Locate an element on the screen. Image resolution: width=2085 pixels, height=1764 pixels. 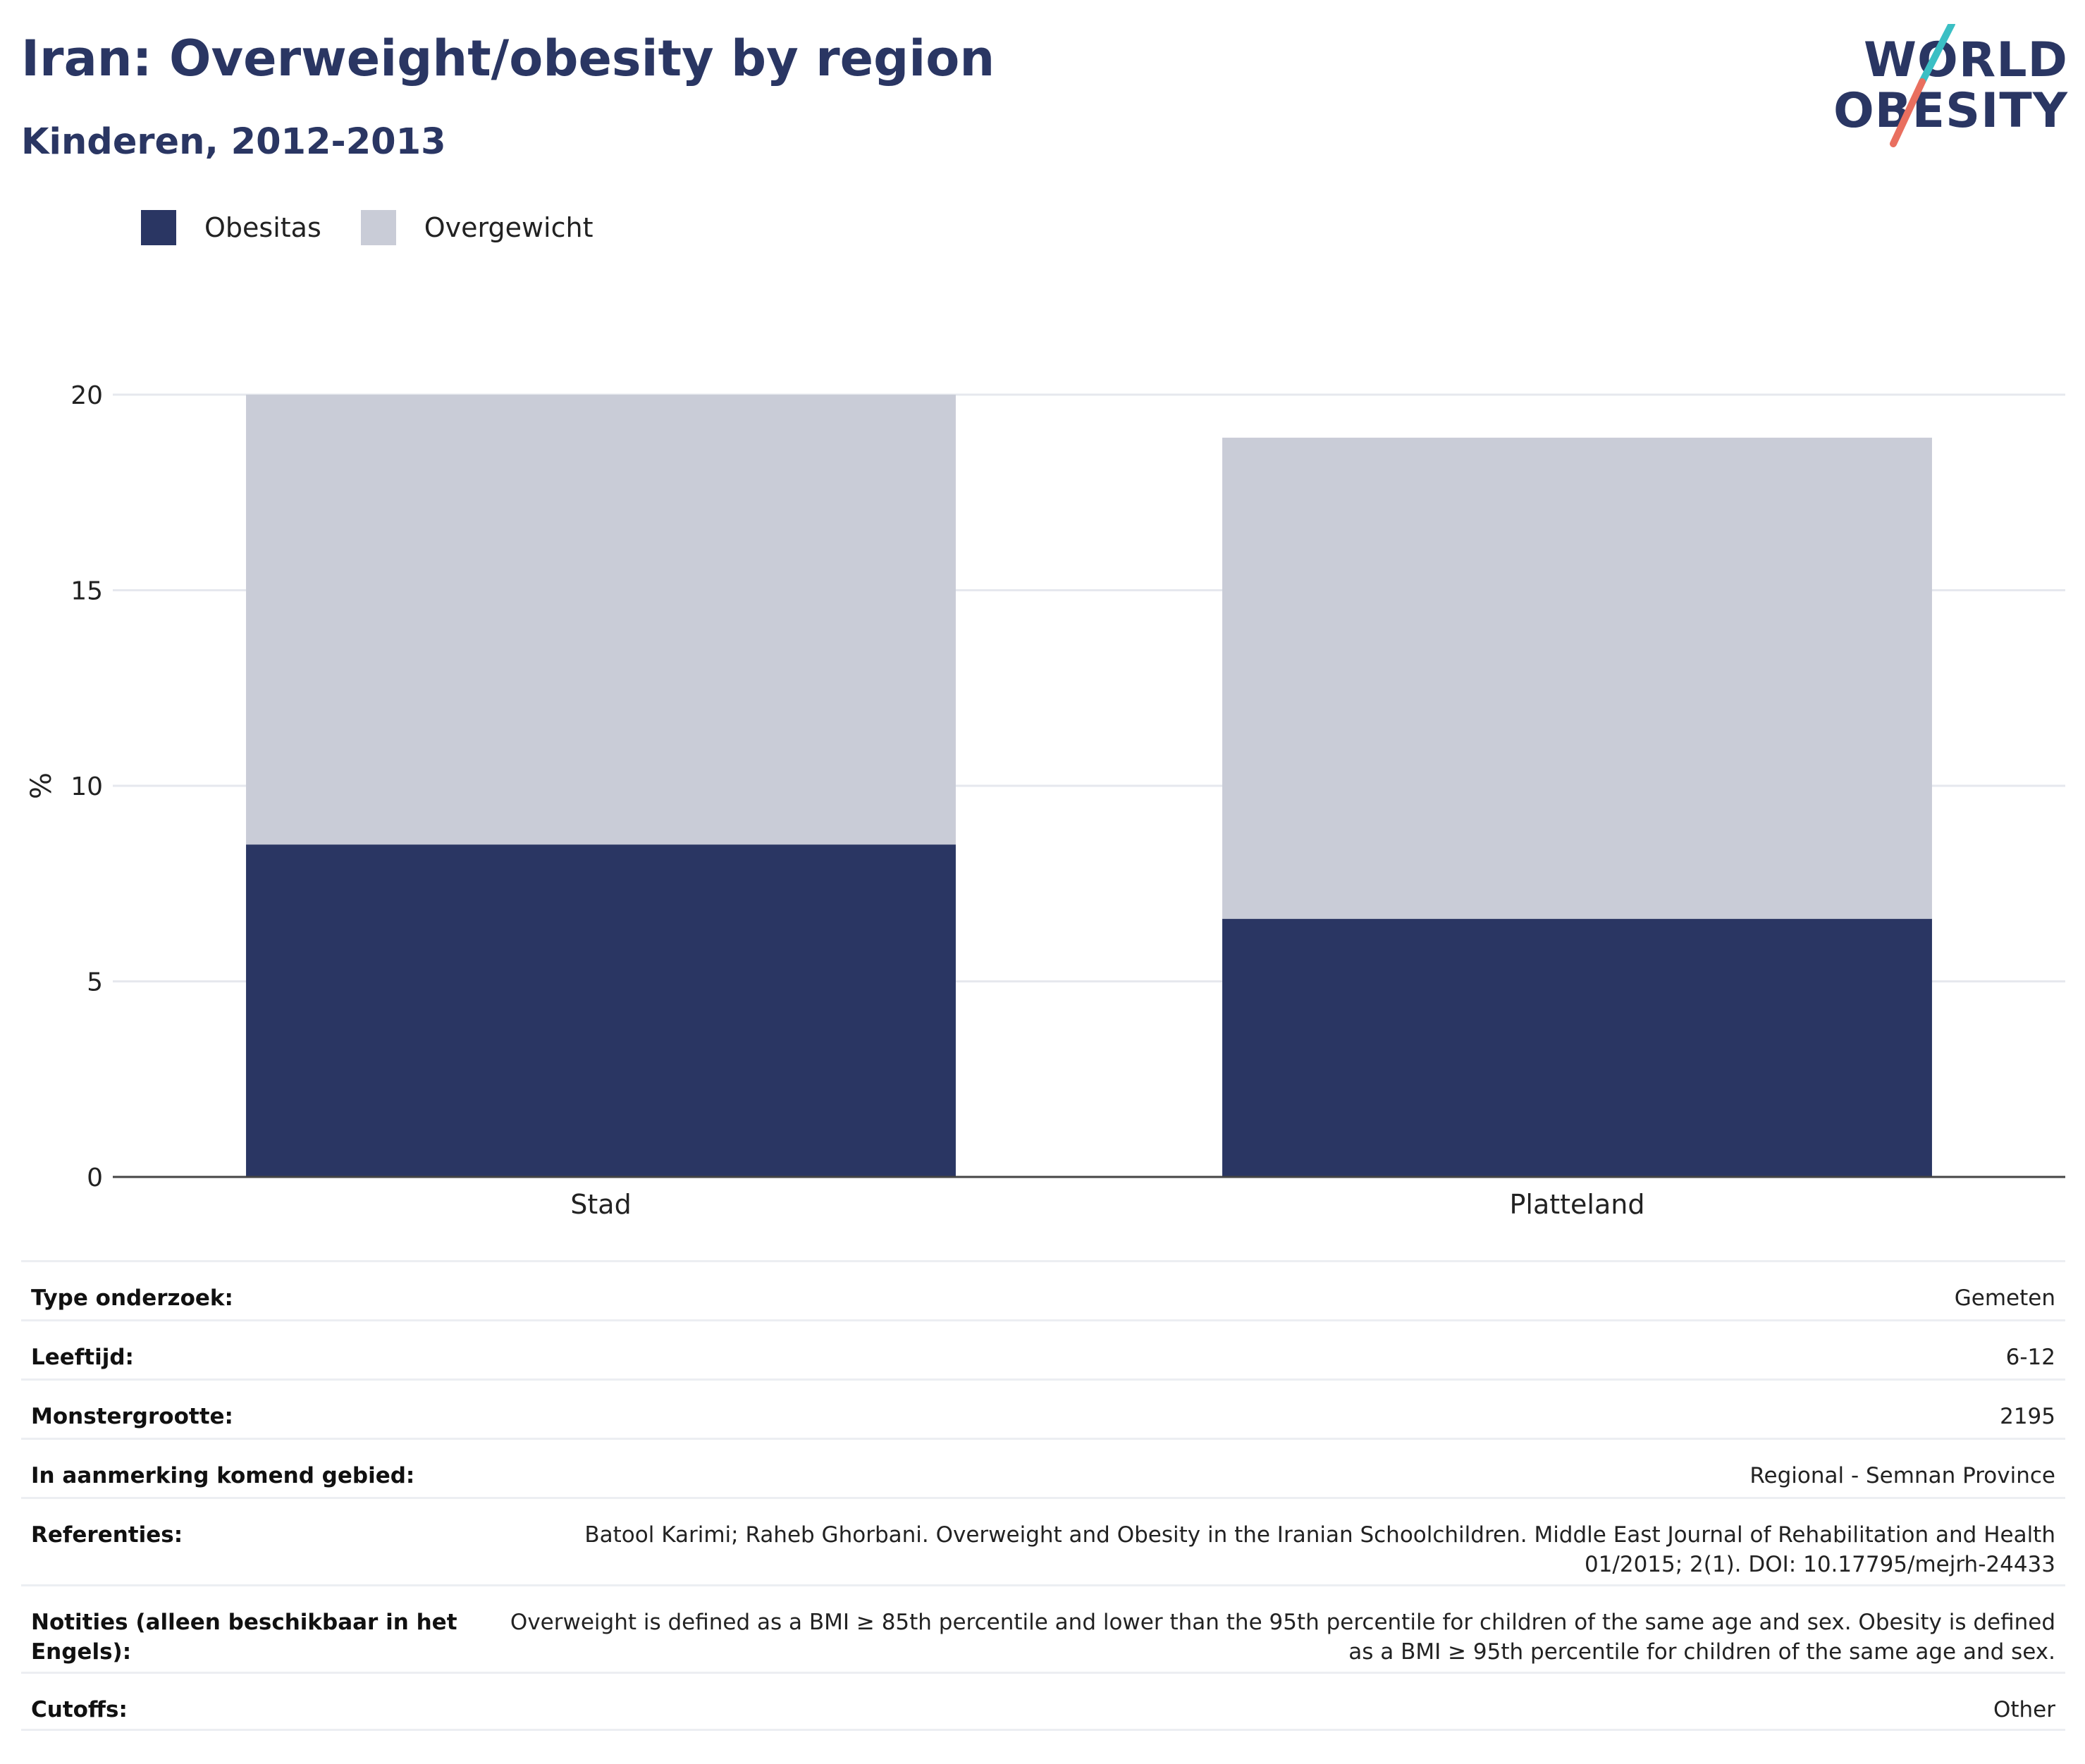
bar-obesitas-platteland is located at coordinates (1577, 1047).